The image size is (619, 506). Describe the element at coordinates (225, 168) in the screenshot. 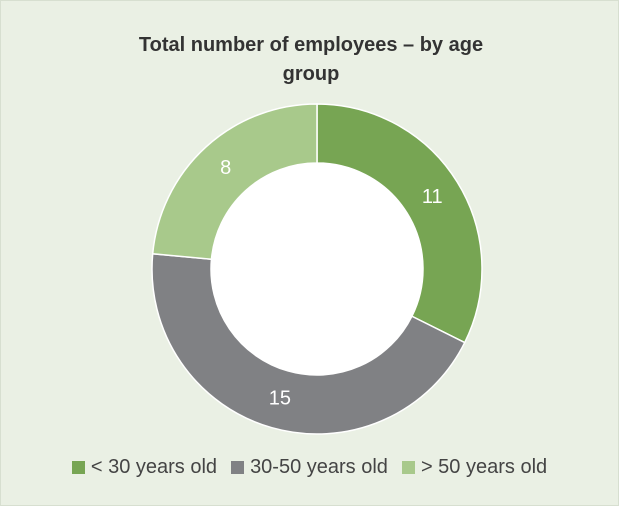

I see `data-label: 8` at that location.